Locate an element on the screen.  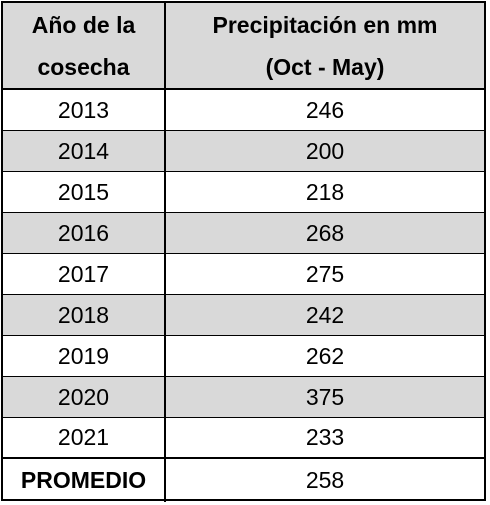
table-row: 2019 262 is located at coordinates (243, 356).